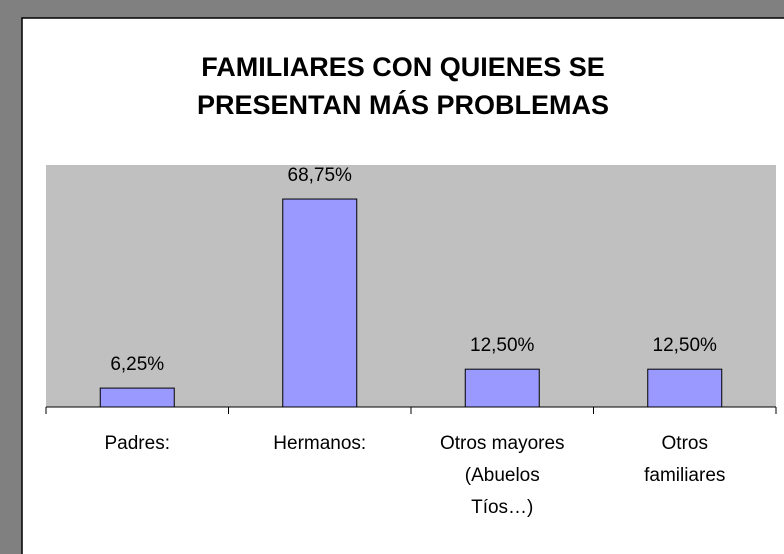 The width and height of the screenshot is (784, 554). Describe the element at coordinates (320, 443) in the screenshot. I see `x-tick-label: Hermanos:` at that location.